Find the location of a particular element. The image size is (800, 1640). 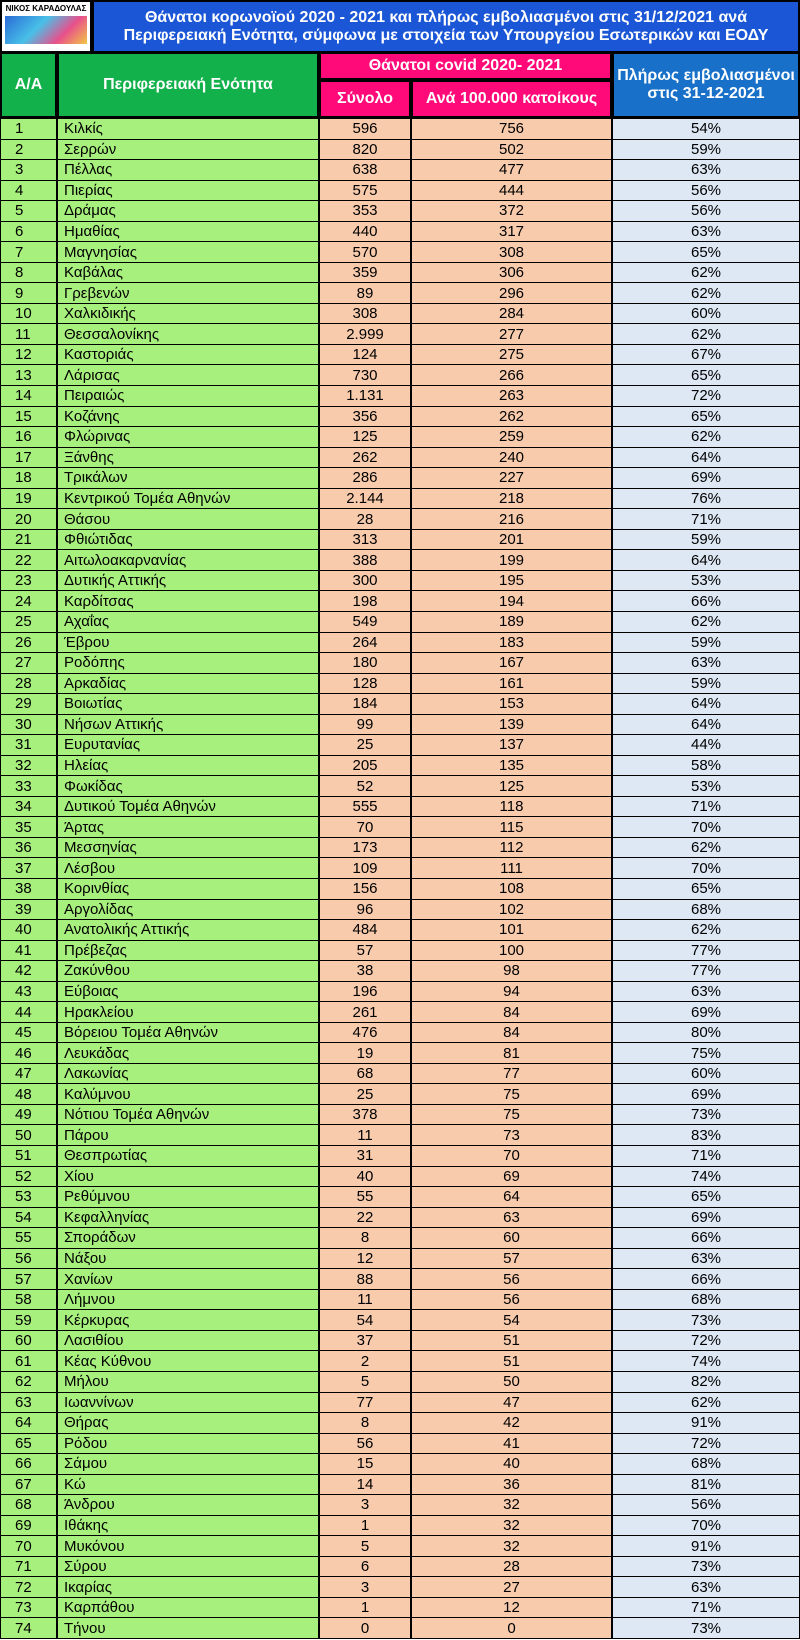

vaccinated-pct: 74% is located at coordinates (706, 1361).